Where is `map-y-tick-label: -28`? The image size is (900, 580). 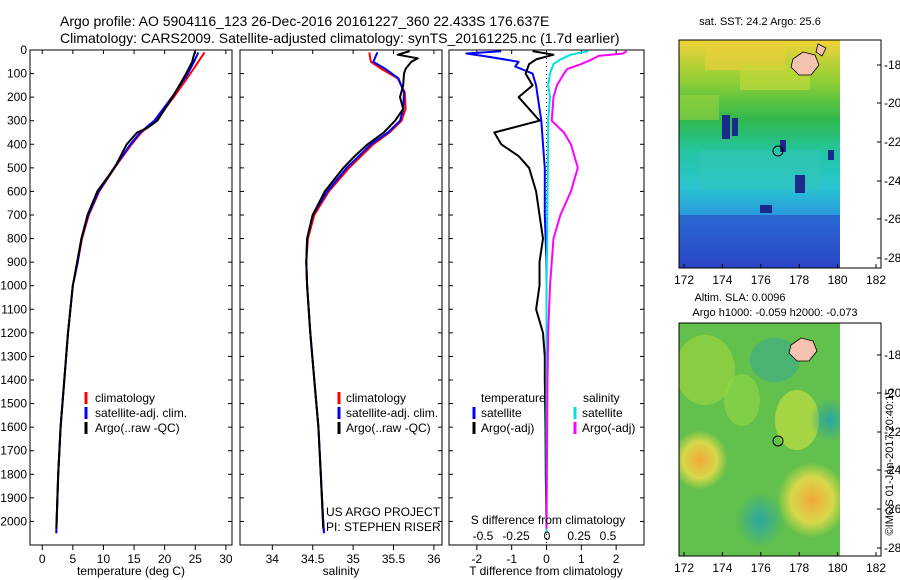
map-y-tick-label: -28 is located at coordinates (892, 548).